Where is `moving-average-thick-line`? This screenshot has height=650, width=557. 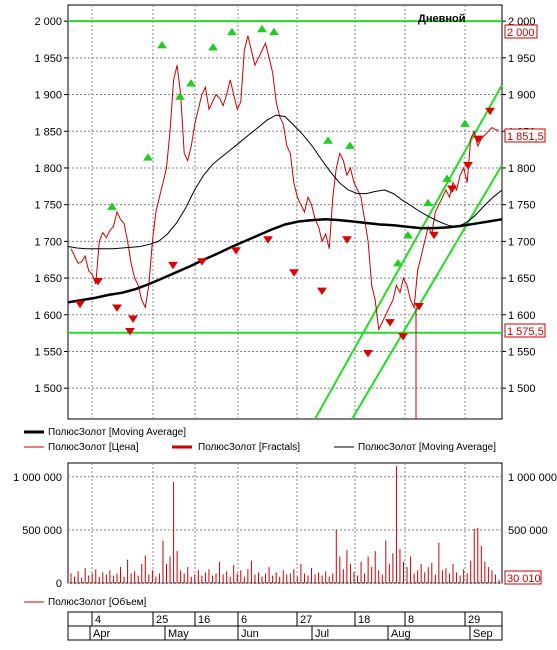 moving-average-thick-line is located at coordinates (285, 261).